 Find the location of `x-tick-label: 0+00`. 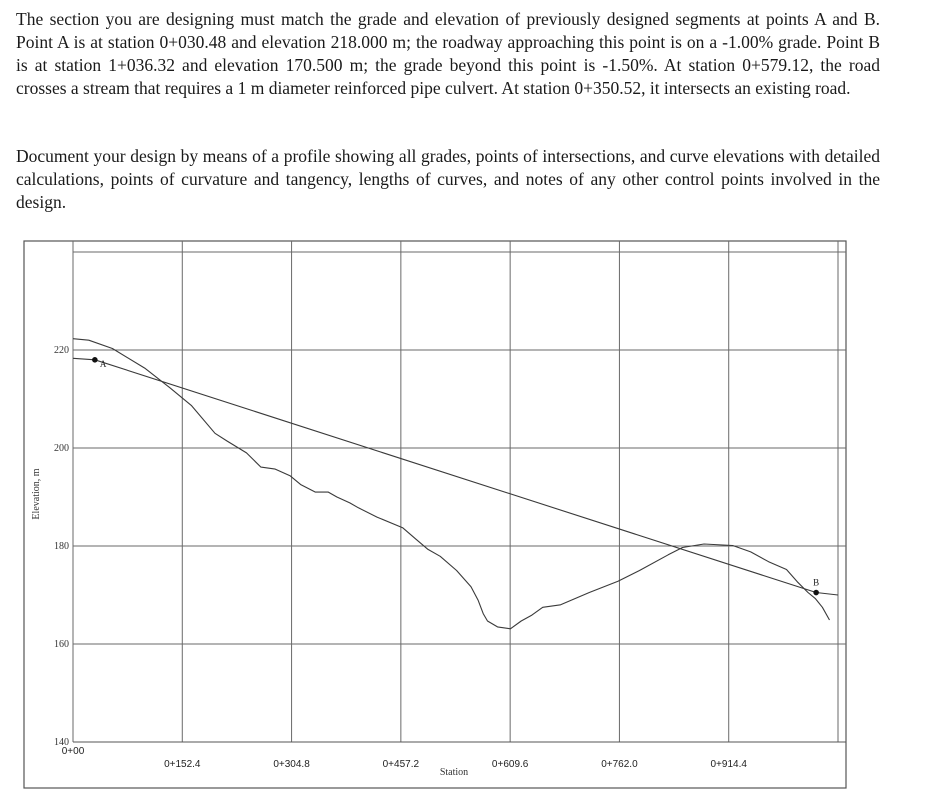

x-tick-label: 0+00 is located at coordinates (73, 751).